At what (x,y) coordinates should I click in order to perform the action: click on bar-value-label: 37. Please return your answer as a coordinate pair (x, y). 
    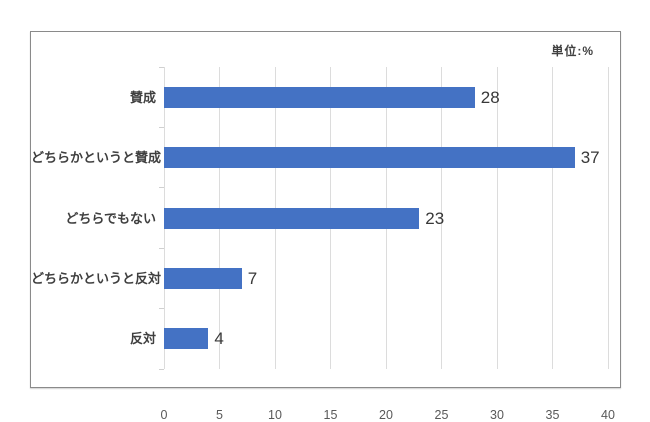
    Looking at the image, I should click on (590, 158).